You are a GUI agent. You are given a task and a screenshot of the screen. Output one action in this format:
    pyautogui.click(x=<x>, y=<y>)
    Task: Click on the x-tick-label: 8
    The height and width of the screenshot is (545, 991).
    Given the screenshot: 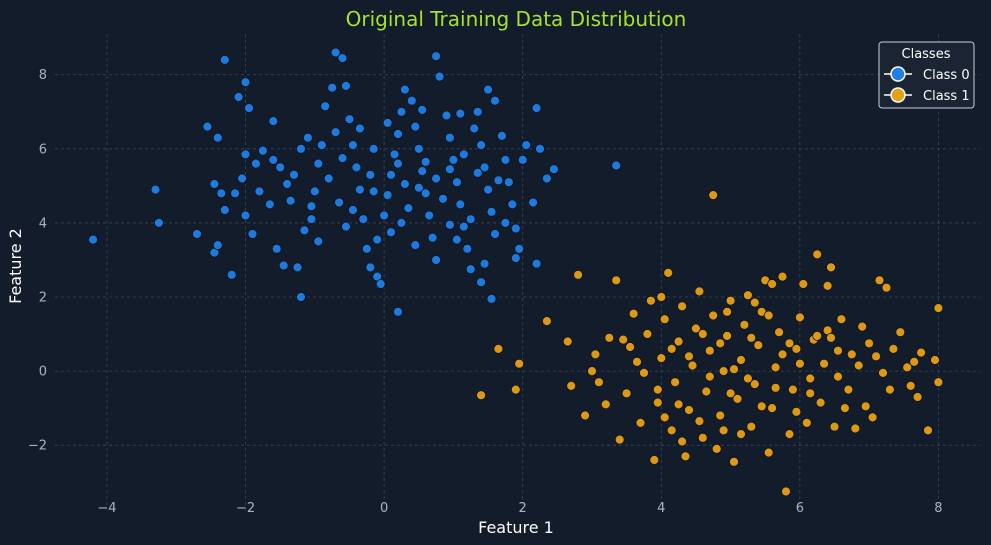 What is the action you would take?
    pyautogui.click(x=938, y=508)
    